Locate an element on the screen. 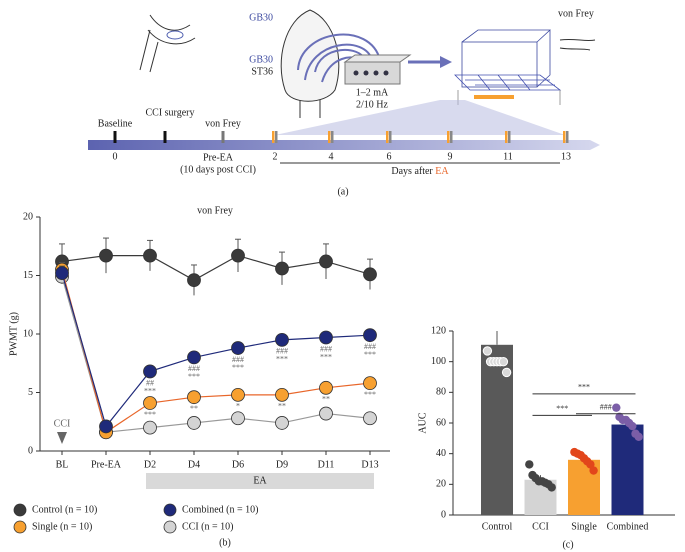  x-tick-label: CCI is located at coordinates (540, 526).